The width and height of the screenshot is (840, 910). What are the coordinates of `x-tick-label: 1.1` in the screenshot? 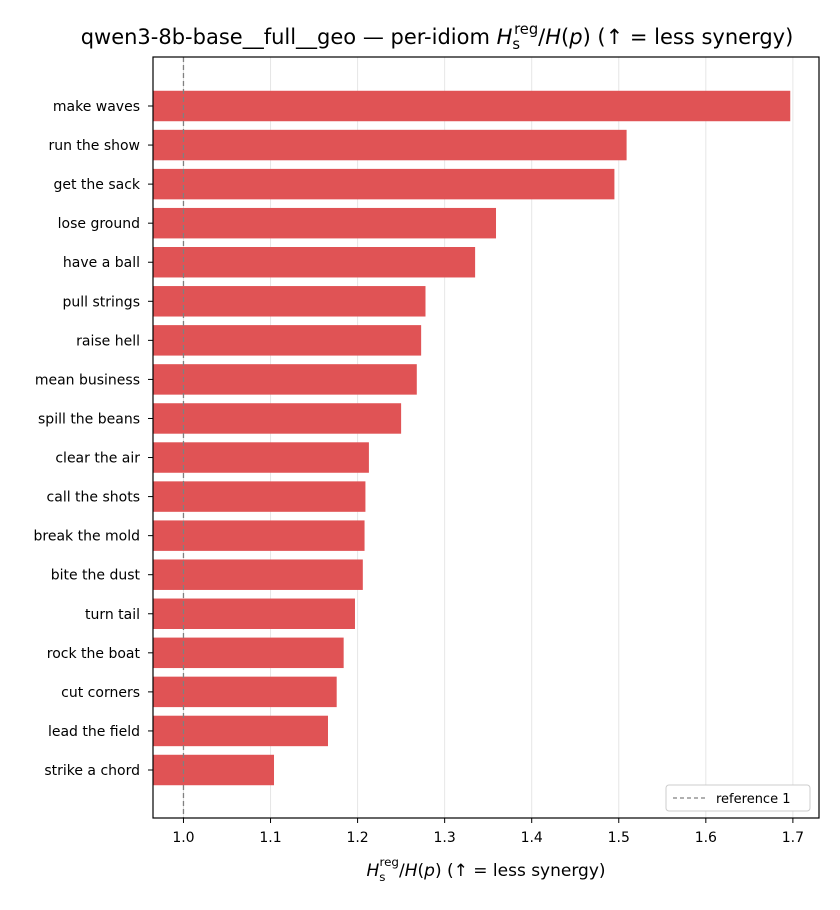 It's located at (270, 838).